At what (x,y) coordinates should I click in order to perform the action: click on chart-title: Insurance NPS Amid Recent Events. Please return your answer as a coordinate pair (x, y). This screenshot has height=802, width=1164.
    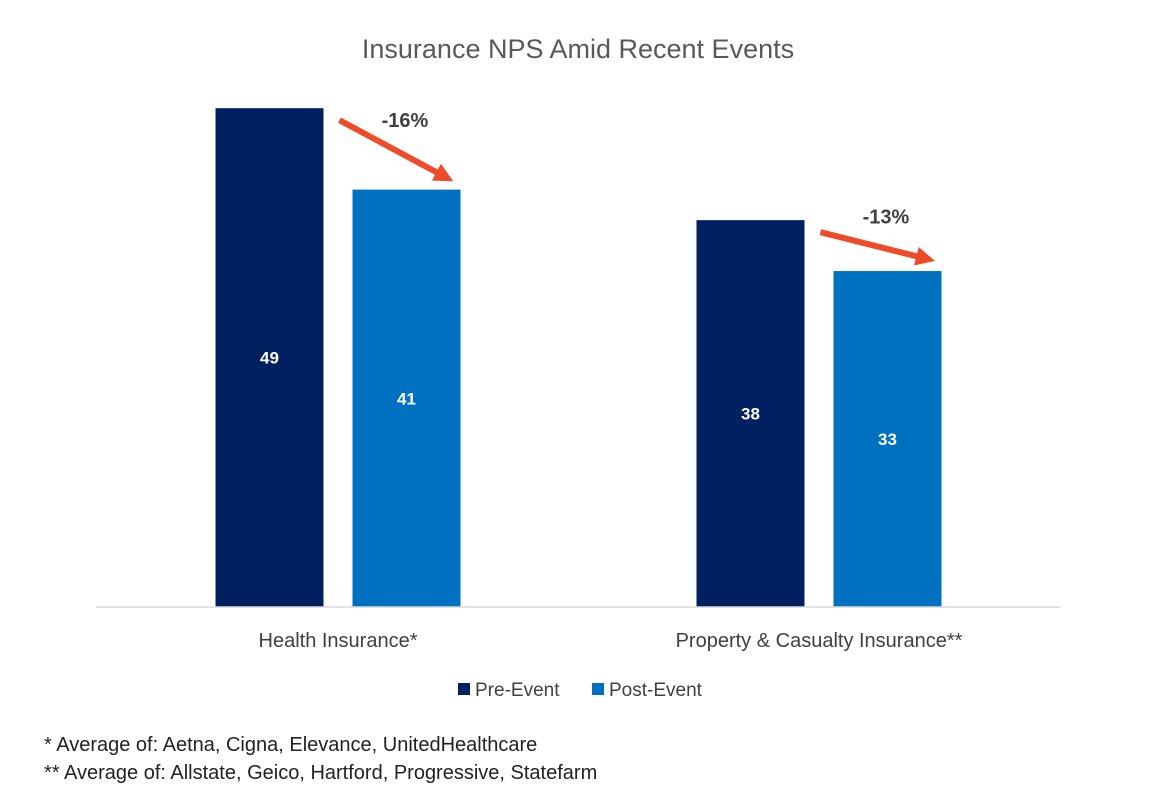
    Looking at the image, I should click on (578, 49).